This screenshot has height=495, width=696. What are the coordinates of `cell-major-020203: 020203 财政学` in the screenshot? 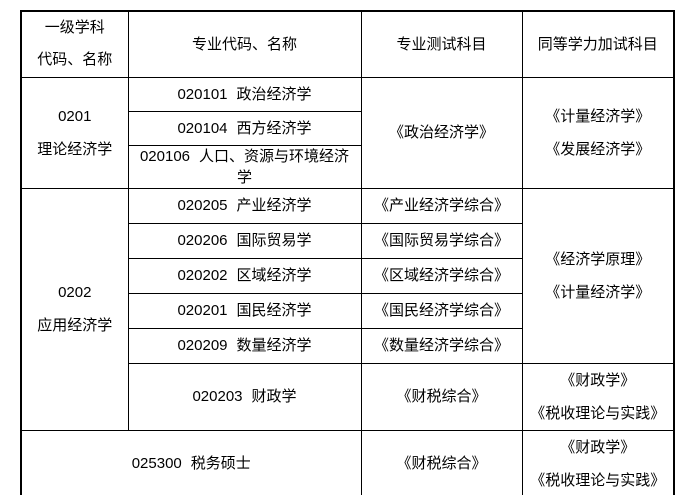 It's located at (244, 396).